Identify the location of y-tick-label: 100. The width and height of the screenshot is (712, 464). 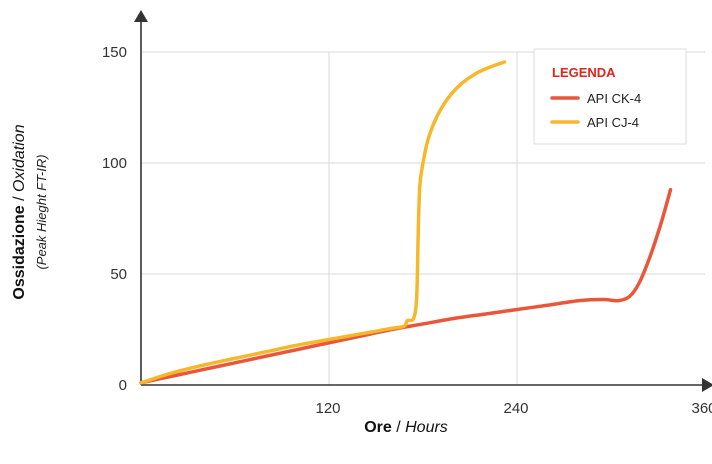
(114, 163).